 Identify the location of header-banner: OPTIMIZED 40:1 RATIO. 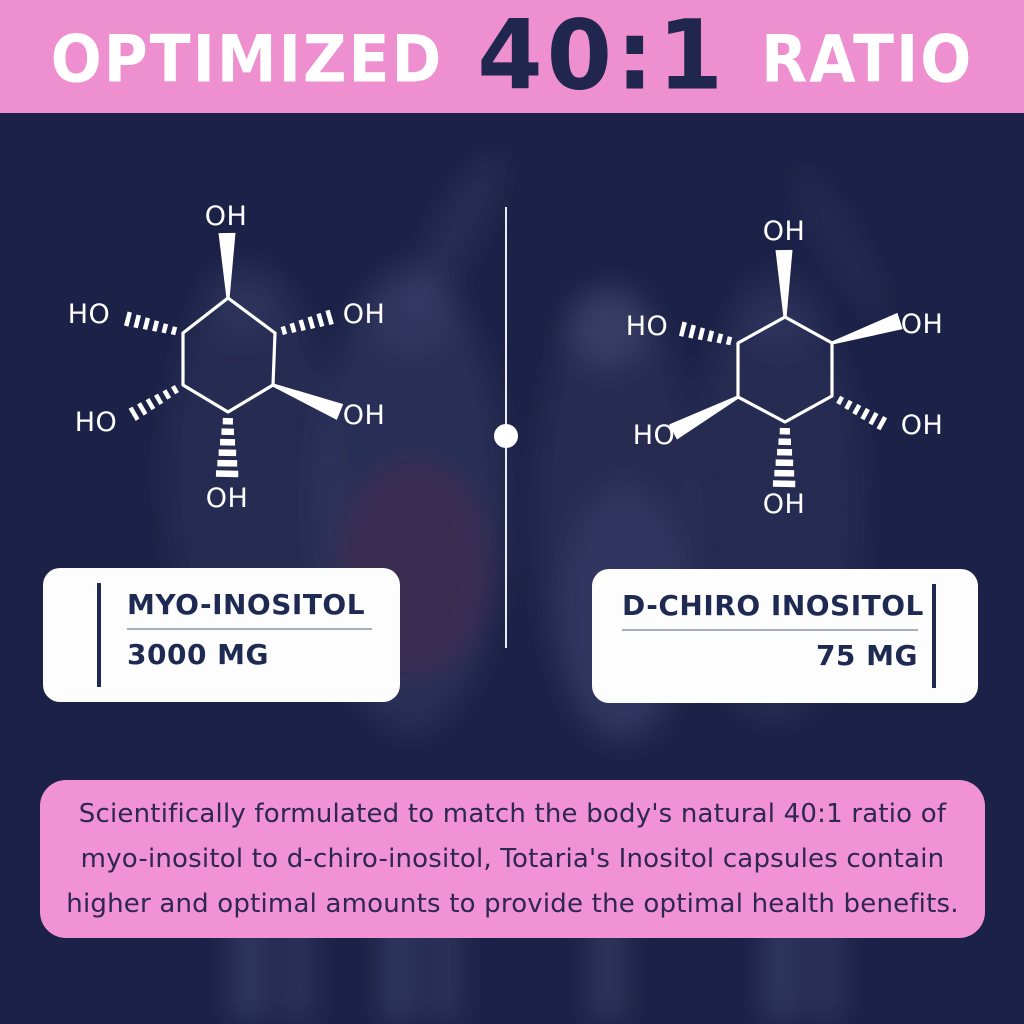
(512, 56).